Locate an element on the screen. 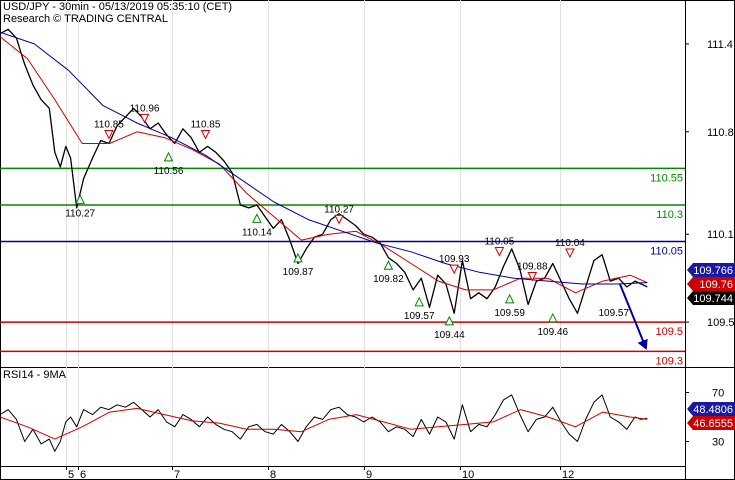  y-tick-label: 111.4 is located at coordinates (720, 45).